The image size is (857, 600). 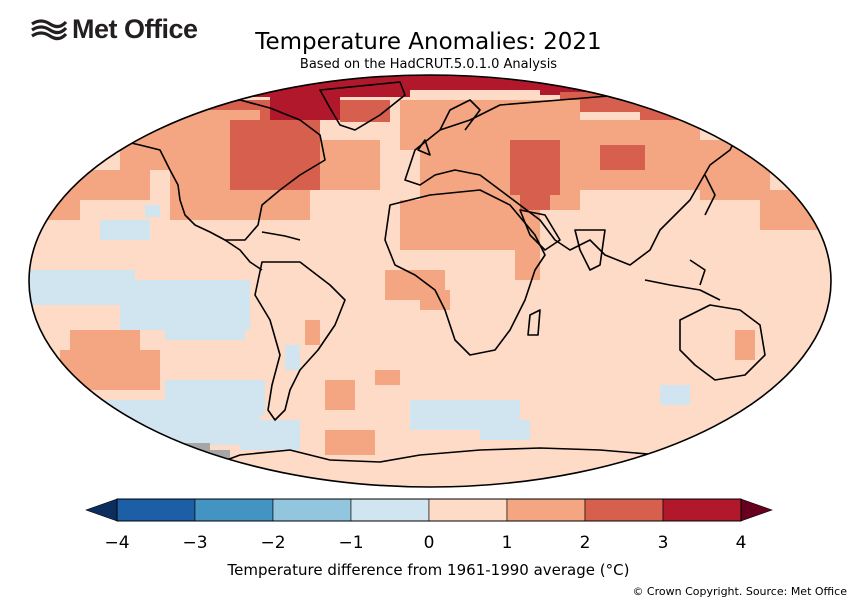 I want to click on colorbar-tick: −4, so click(x=117, y=543).